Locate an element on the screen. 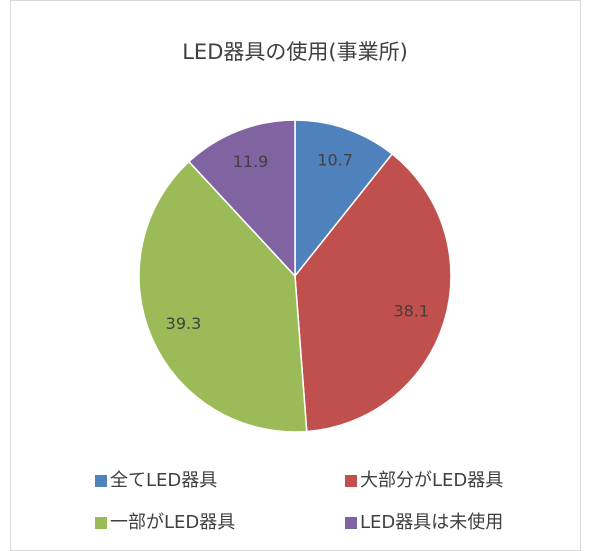  data-label: 39.3 is located at coordinates (184, 323).